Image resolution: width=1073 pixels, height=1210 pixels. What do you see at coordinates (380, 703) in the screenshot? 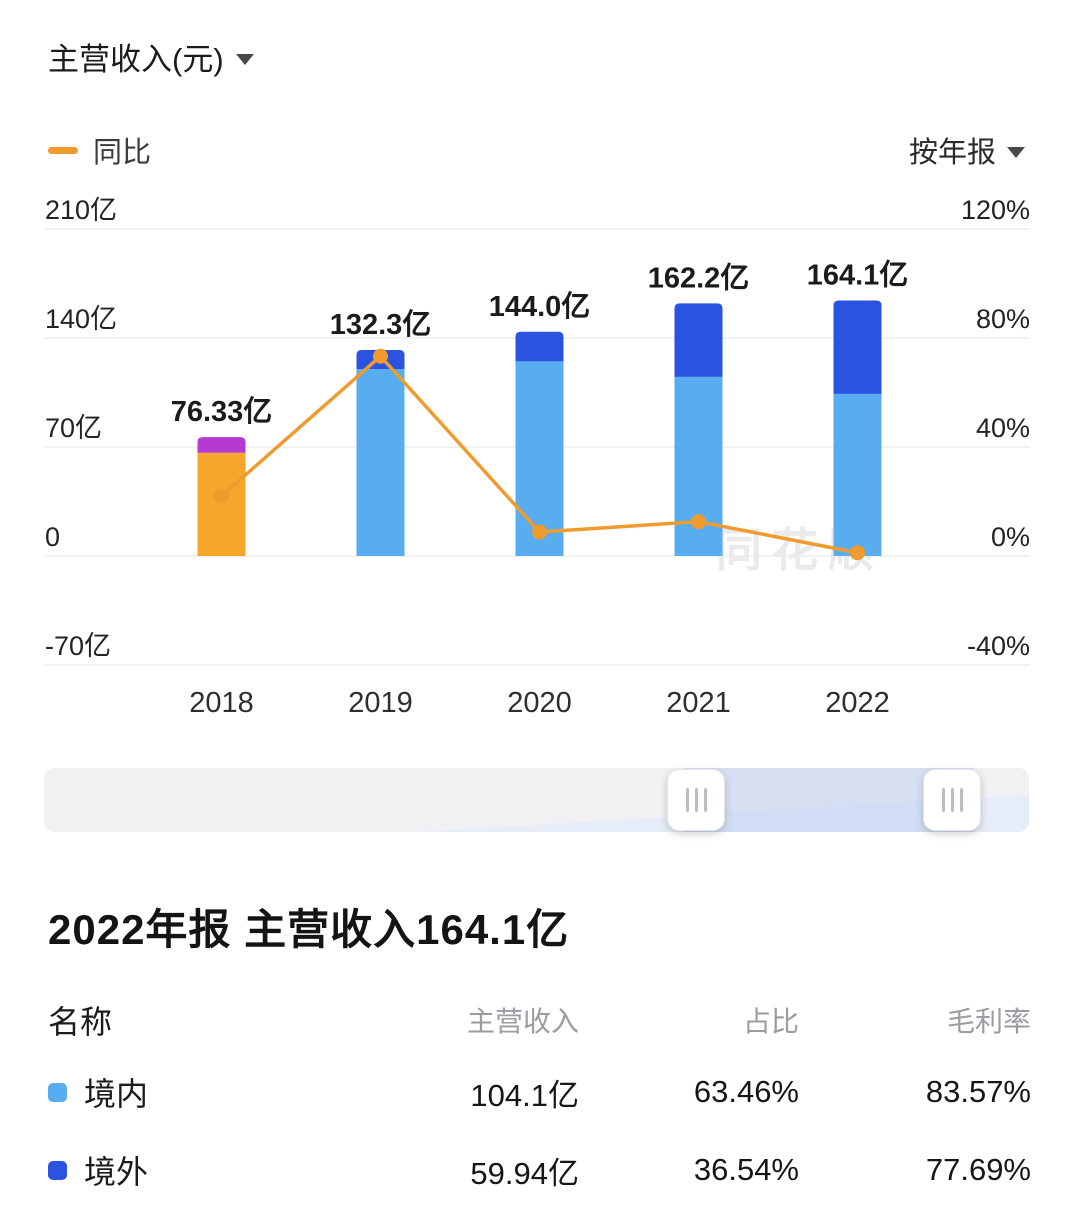
I see `svg-text: 2019` at bounding box center [380, 703].